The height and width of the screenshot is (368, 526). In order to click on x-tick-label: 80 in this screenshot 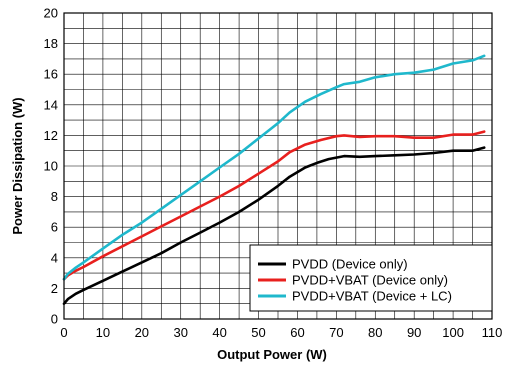, I will do `click(375, 332)`.